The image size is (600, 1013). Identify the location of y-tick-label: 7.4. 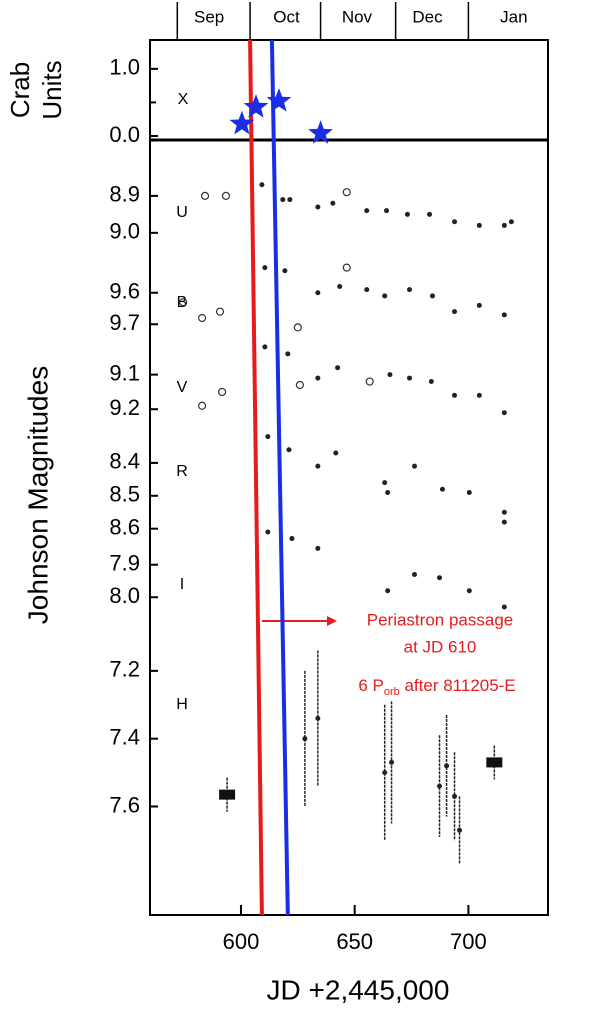
(124, 736).